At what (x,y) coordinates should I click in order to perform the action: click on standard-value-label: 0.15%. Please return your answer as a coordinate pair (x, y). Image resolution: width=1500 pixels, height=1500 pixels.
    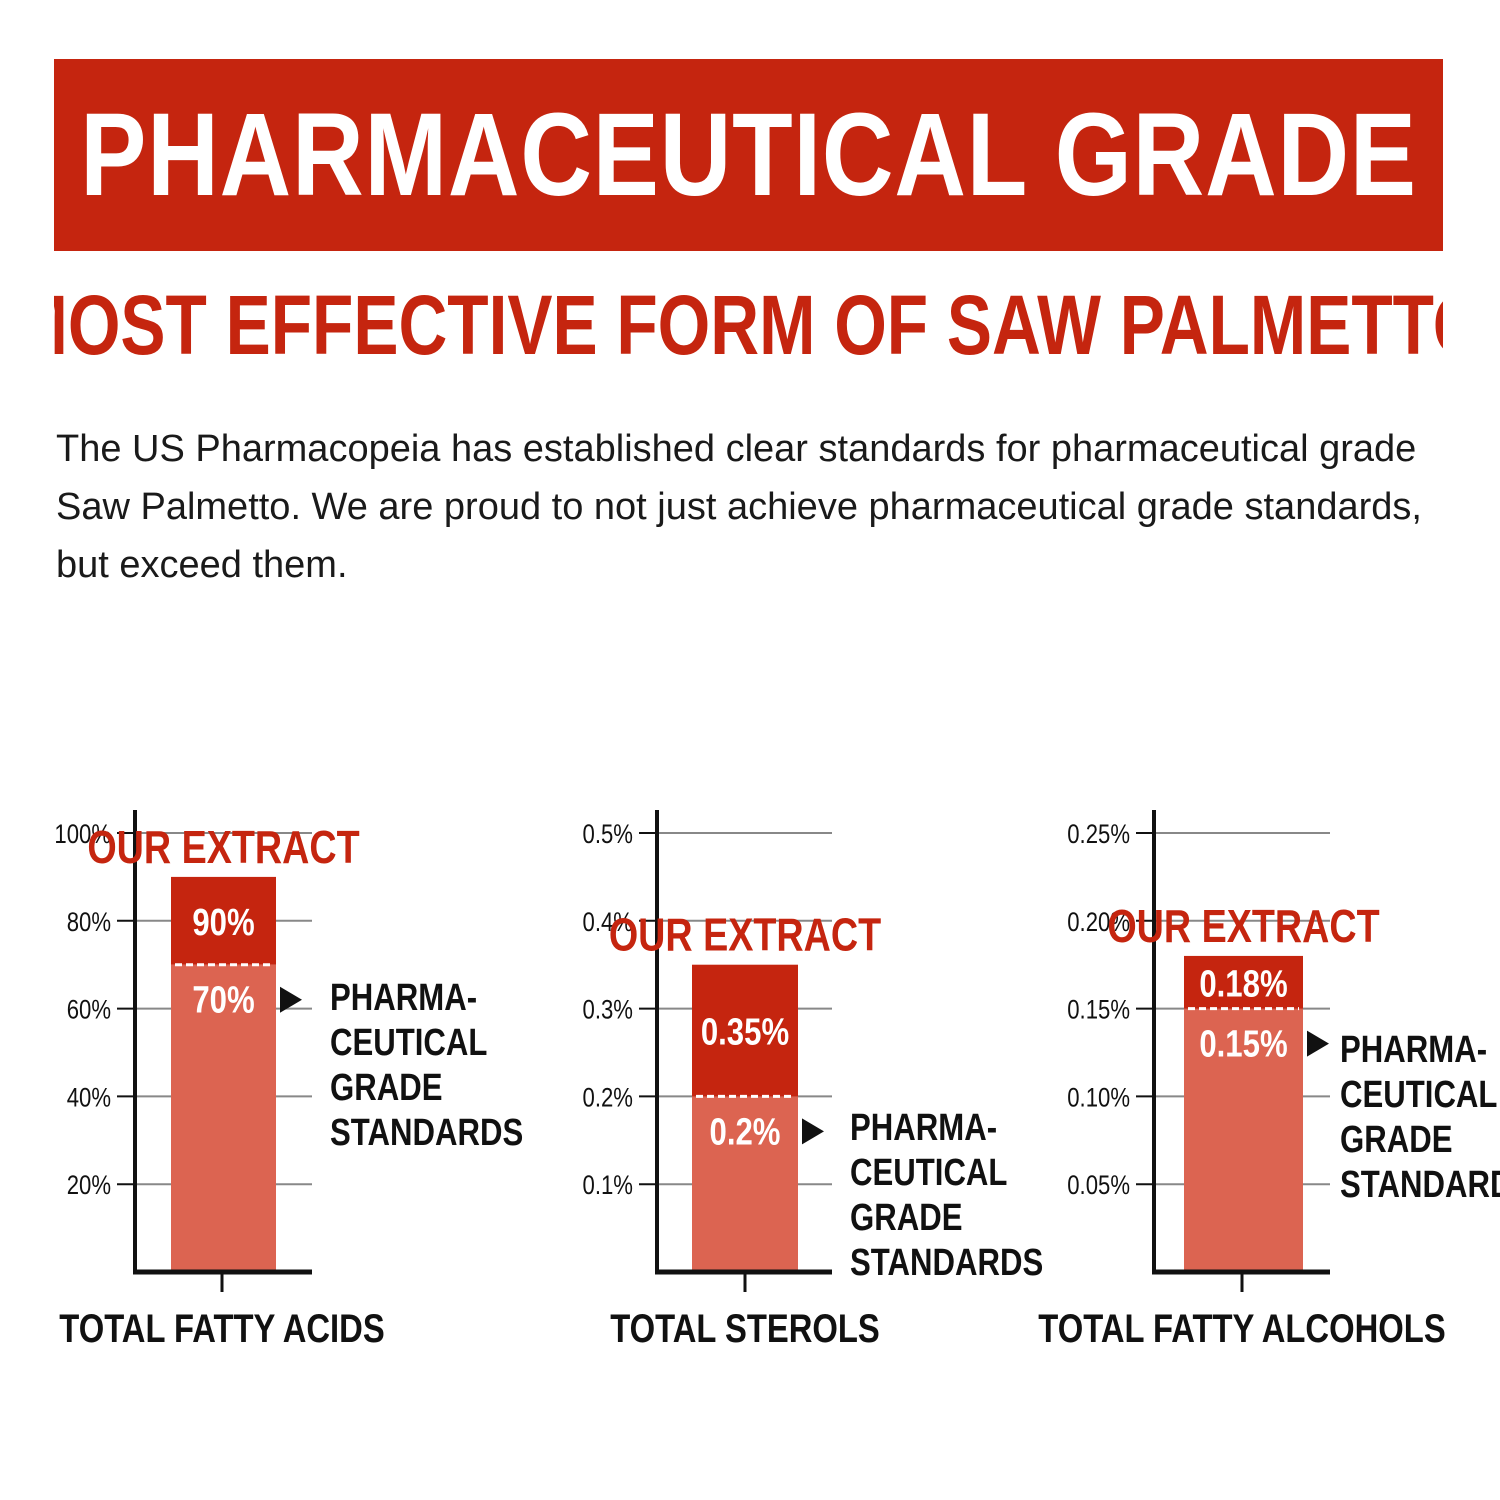
    Looking at the image, I should click on (1243, 1045).